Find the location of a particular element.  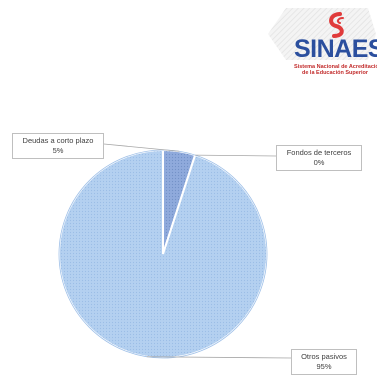

data-label-fondos-pct: 0% is located at coordinates (319, 162).